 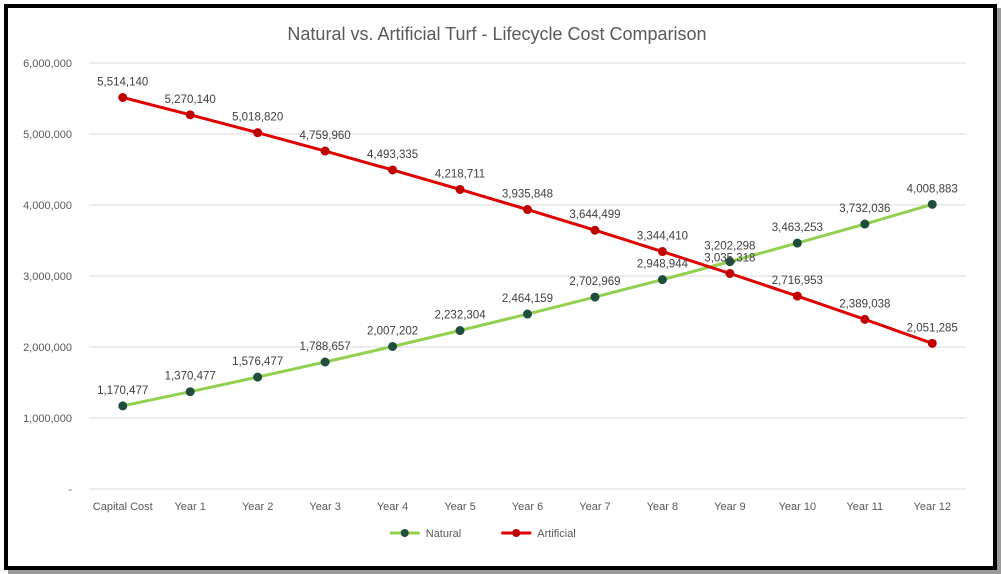 I want to click on x-tick-label: Year 5, so click(x=459, y=507).